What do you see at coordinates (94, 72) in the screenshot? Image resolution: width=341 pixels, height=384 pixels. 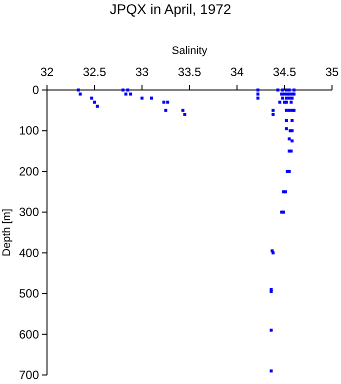 I see `x-tick-label: 32.5` at bounding box center [94, 72].